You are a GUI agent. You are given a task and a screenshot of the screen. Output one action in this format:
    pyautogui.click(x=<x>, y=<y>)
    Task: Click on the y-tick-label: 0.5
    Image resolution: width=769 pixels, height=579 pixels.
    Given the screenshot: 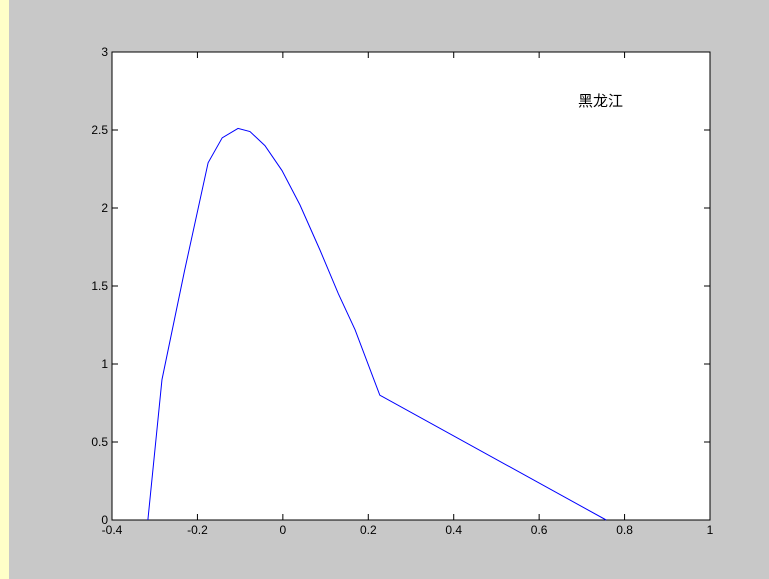 What is the action you would take?
    pyautogui.click(x=99, y=442)
    